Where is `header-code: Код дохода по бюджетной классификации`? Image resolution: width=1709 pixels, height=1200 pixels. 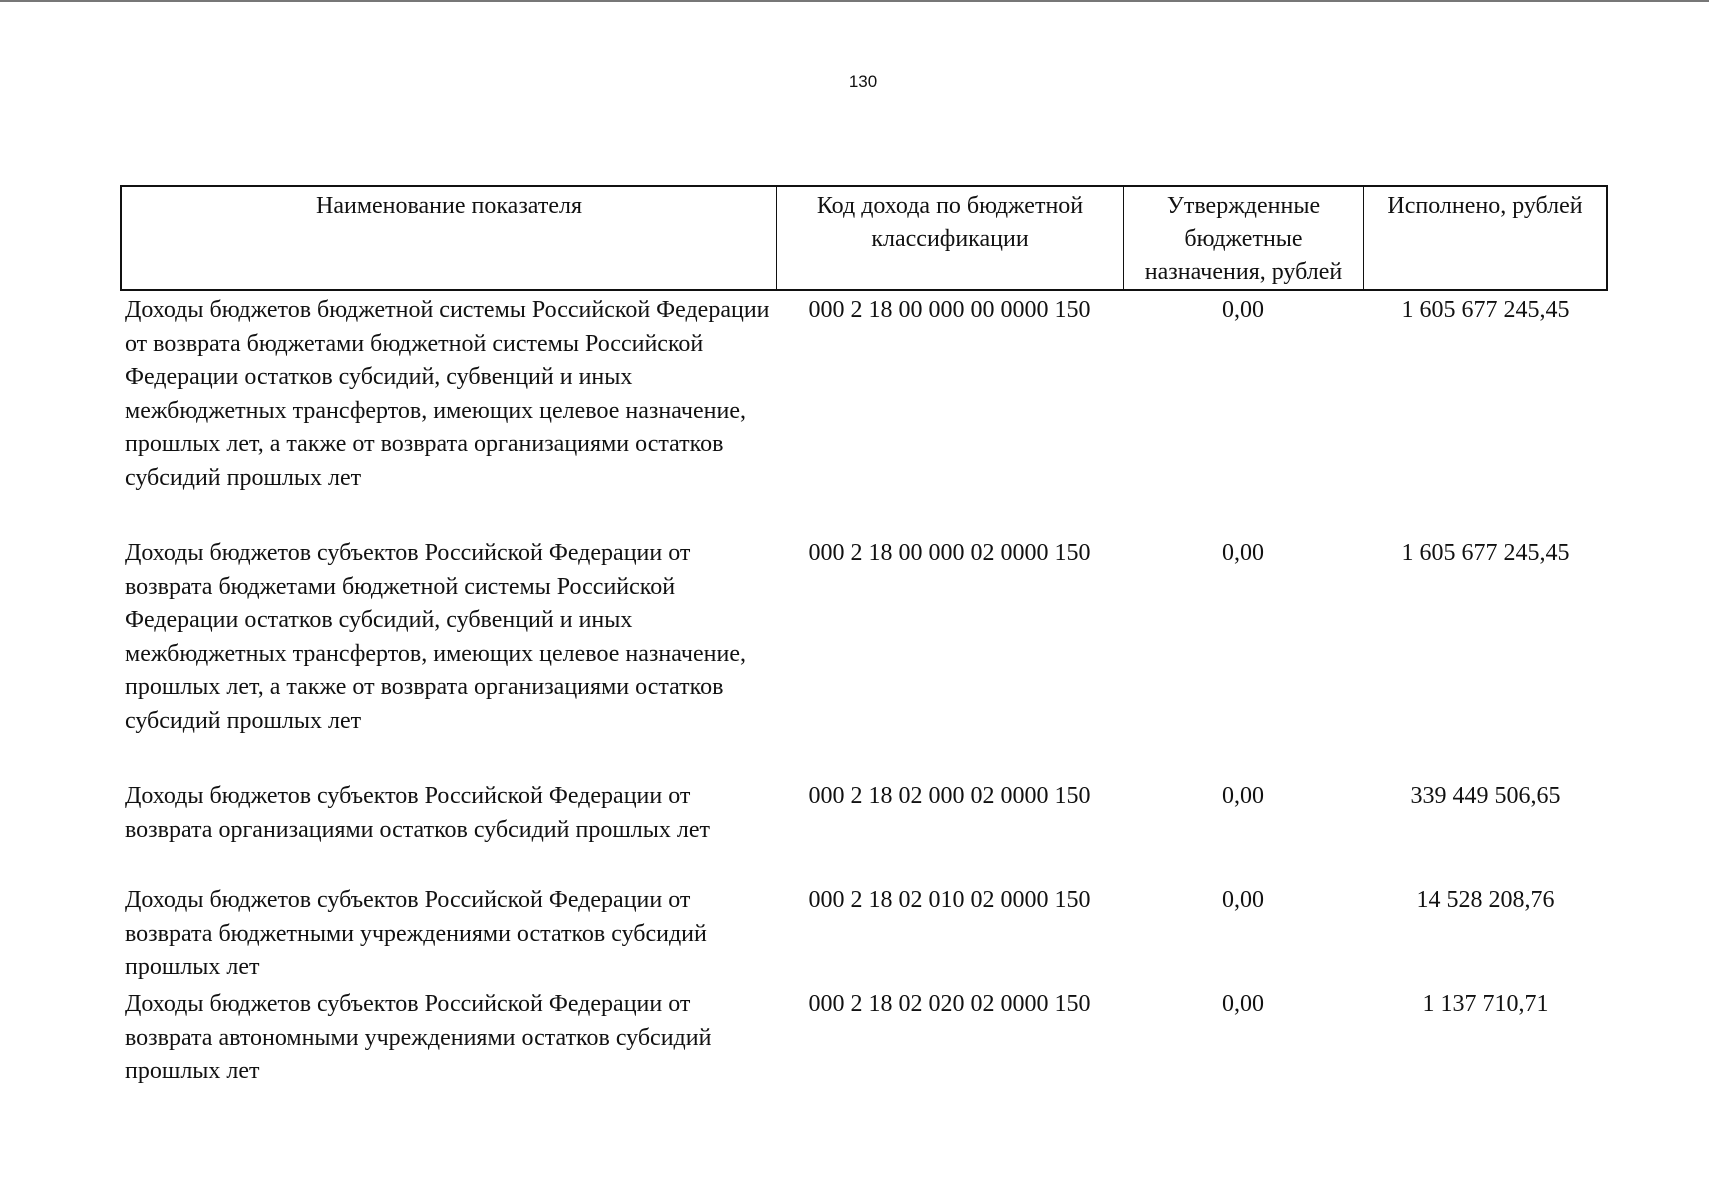
header-code: Код дохода по бюджетной классификации is located at coordinates (949, 238).